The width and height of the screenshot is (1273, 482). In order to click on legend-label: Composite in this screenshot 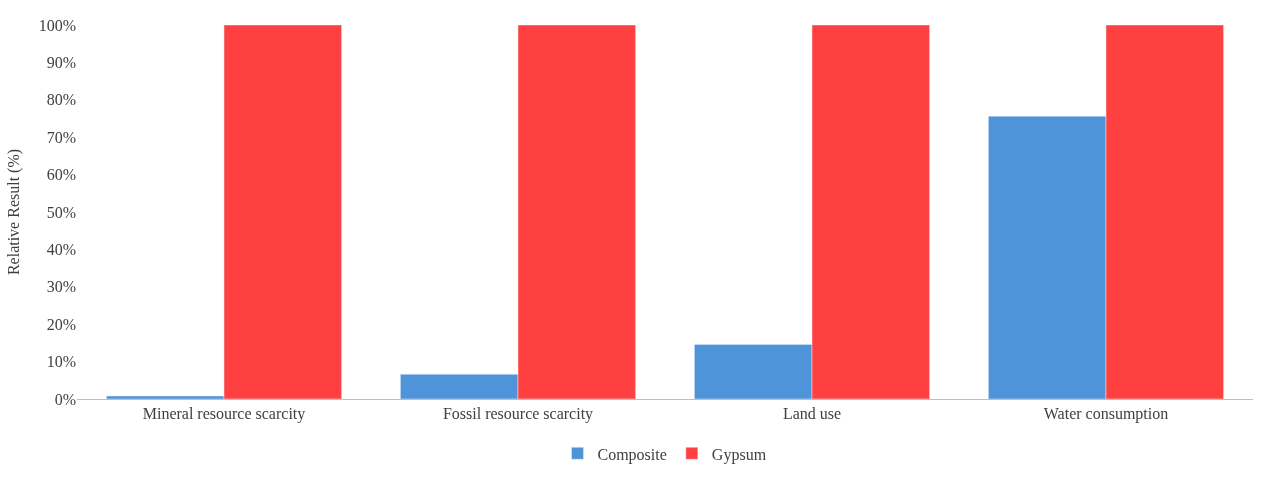, I will do `click(632, 454)`.